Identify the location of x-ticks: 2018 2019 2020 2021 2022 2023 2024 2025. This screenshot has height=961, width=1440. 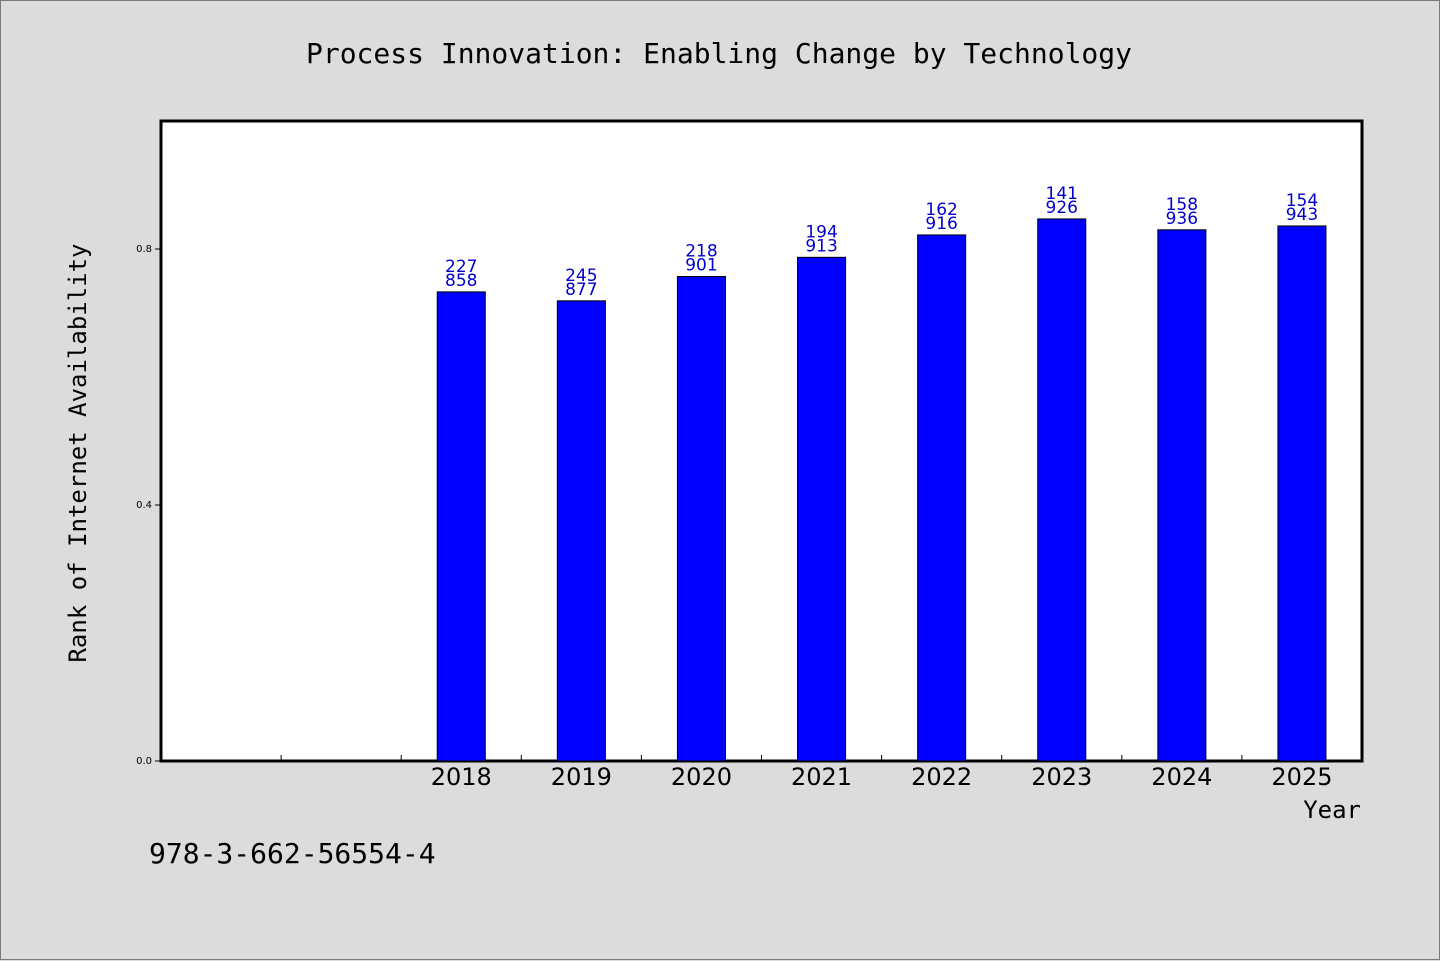
(806, 773).